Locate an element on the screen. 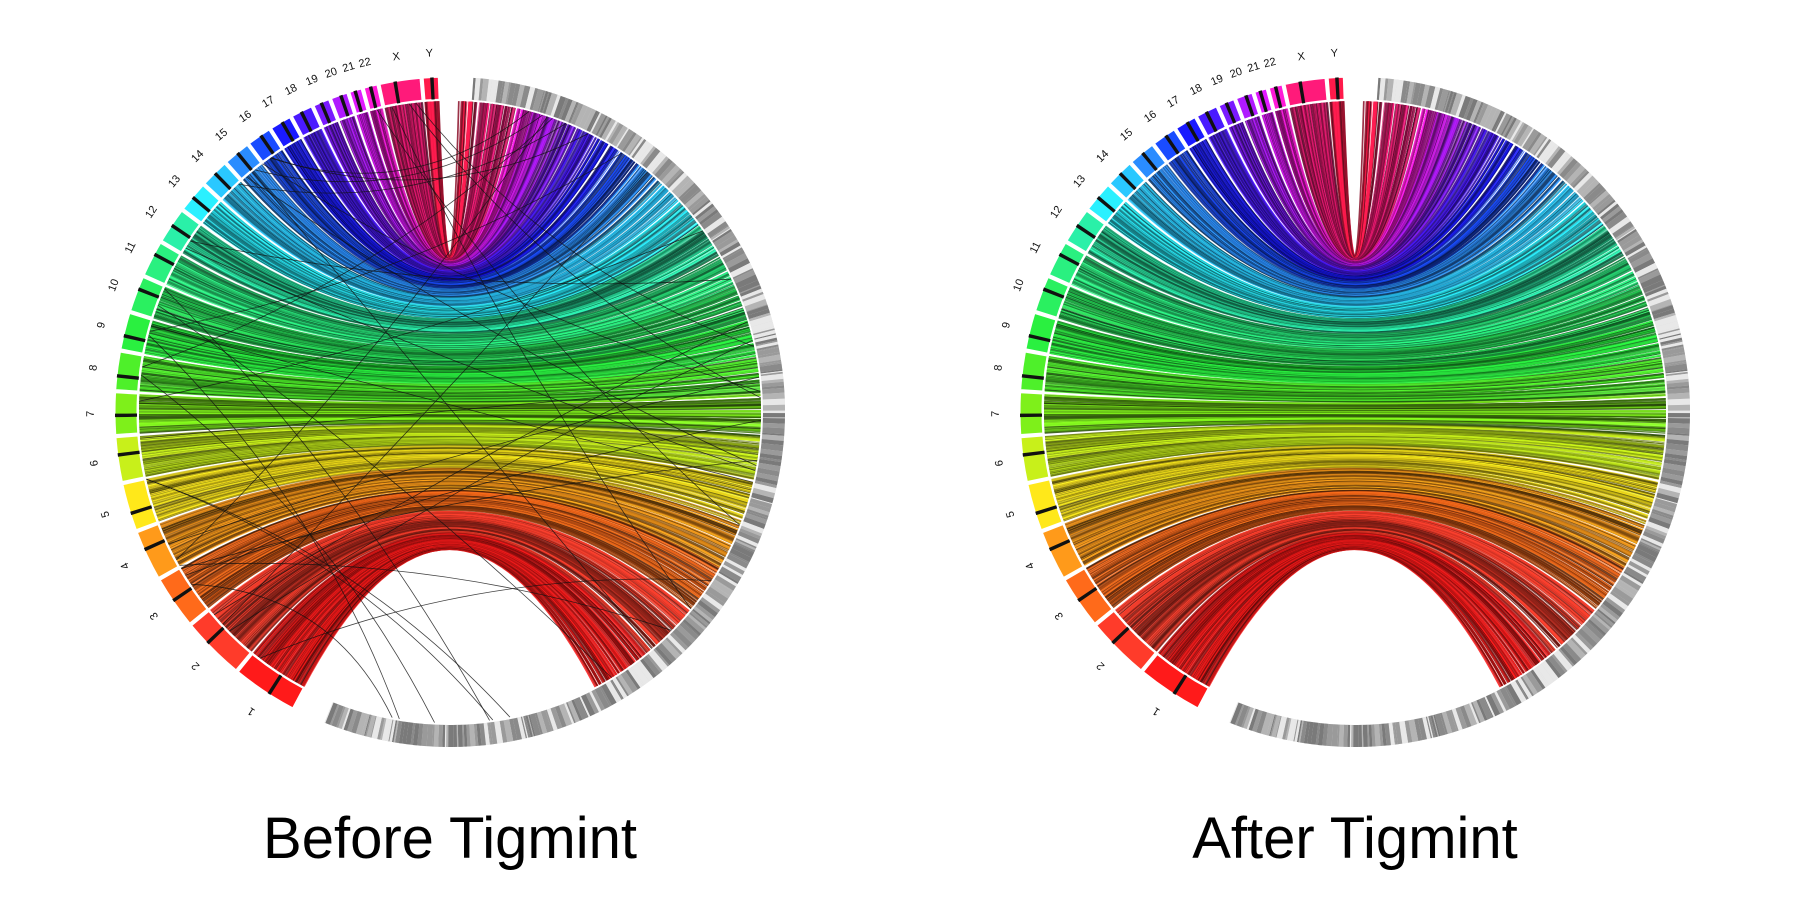 Image resolution: width=1800 pixels, height=900 pixels. chromosome-label-17: 17 is located at coordinates (1173, 102).